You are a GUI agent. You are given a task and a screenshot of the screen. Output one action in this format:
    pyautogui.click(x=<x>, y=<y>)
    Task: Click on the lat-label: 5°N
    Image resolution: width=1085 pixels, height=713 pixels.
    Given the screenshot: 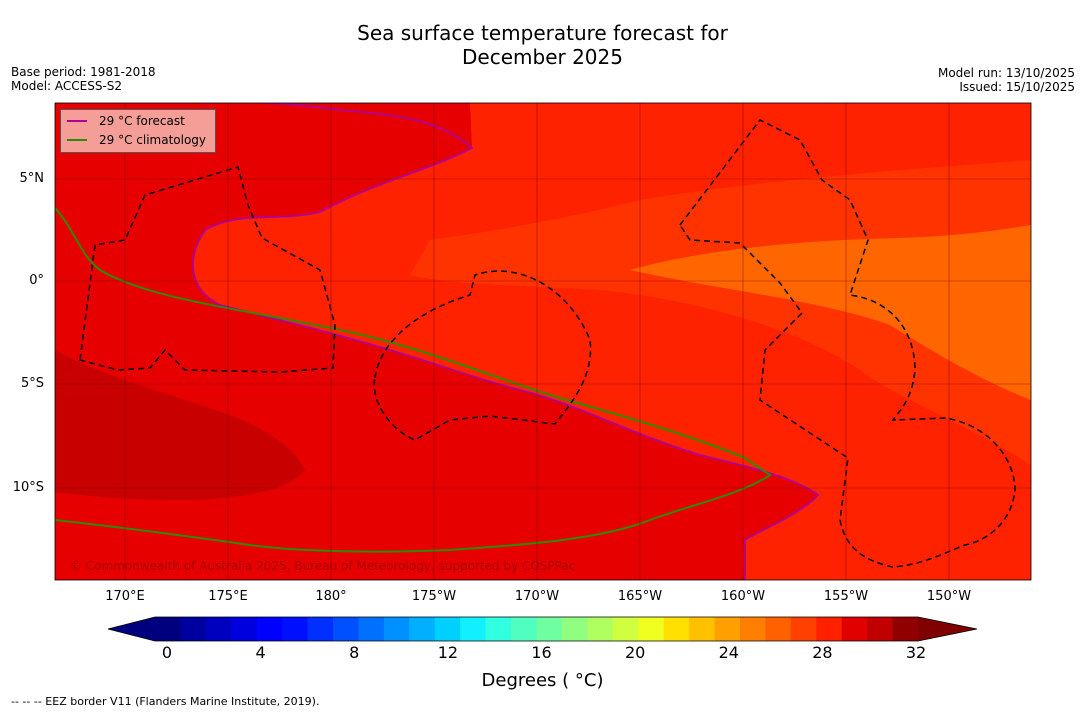 What is the action you would take?
    pyautogui.click(x=32, y=178)
    